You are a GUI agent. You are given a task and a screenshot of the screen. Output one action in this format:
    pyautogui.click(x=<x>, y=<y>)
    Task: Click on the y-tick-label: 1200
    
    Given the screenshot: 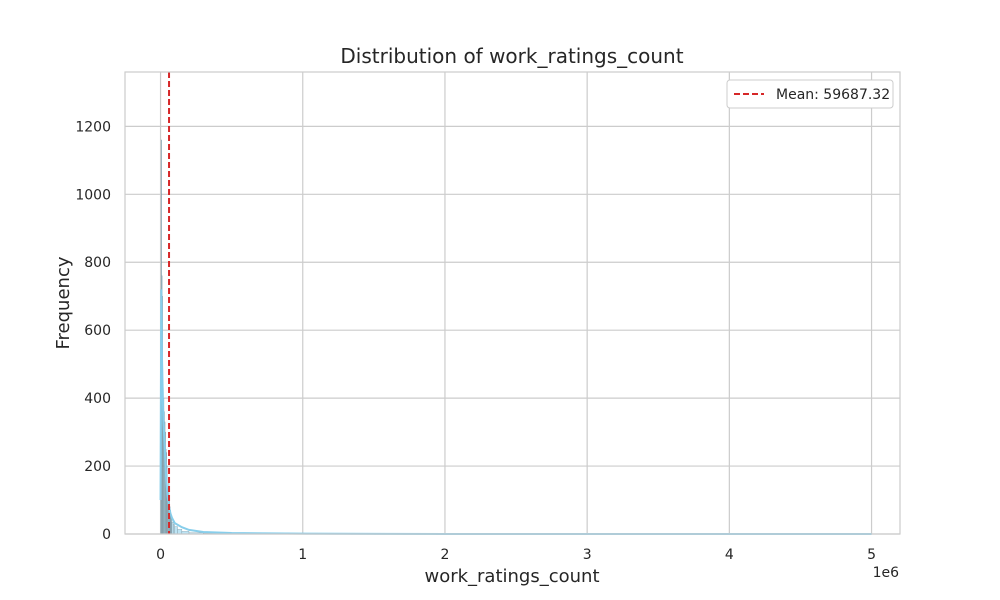 What is the action you would take?
    pyautogui.click(x=93, y=127)
    